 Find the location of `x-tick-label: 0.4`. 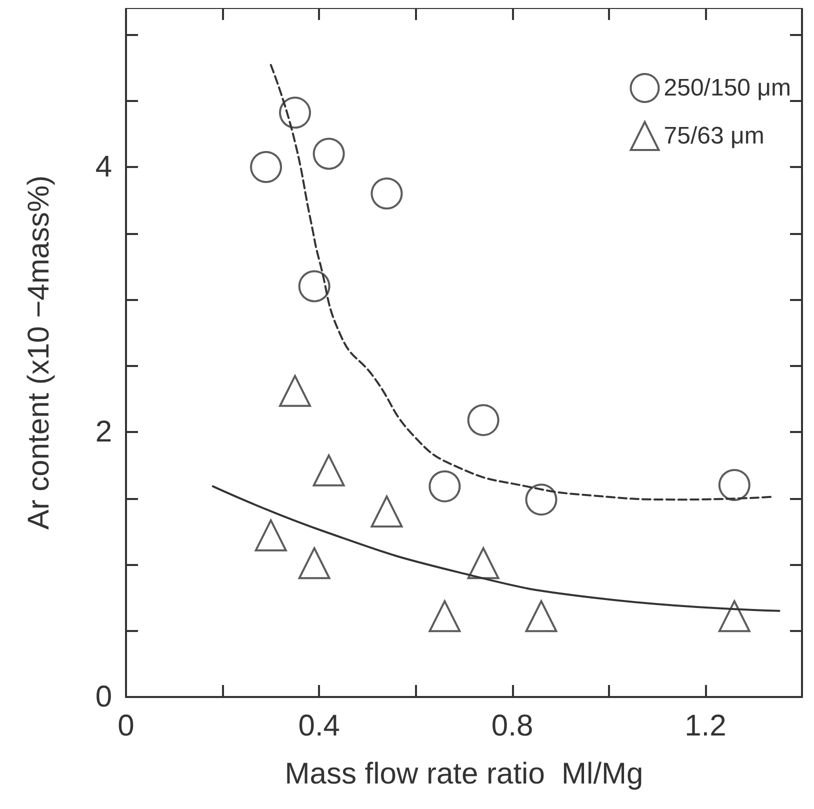

x-tick-label: 0.4 is located at coordinates (319, 726).